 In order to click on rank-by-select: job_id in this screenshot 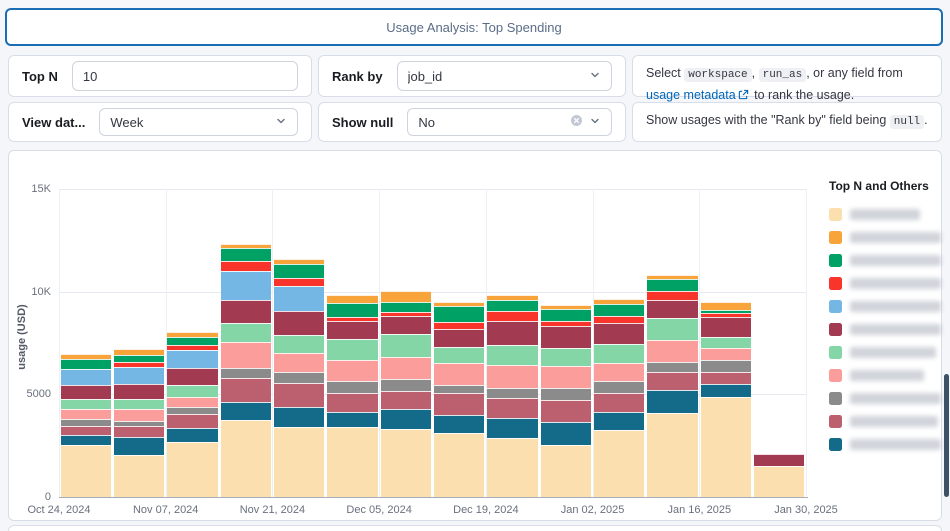, I will do `click(504, 76)`.